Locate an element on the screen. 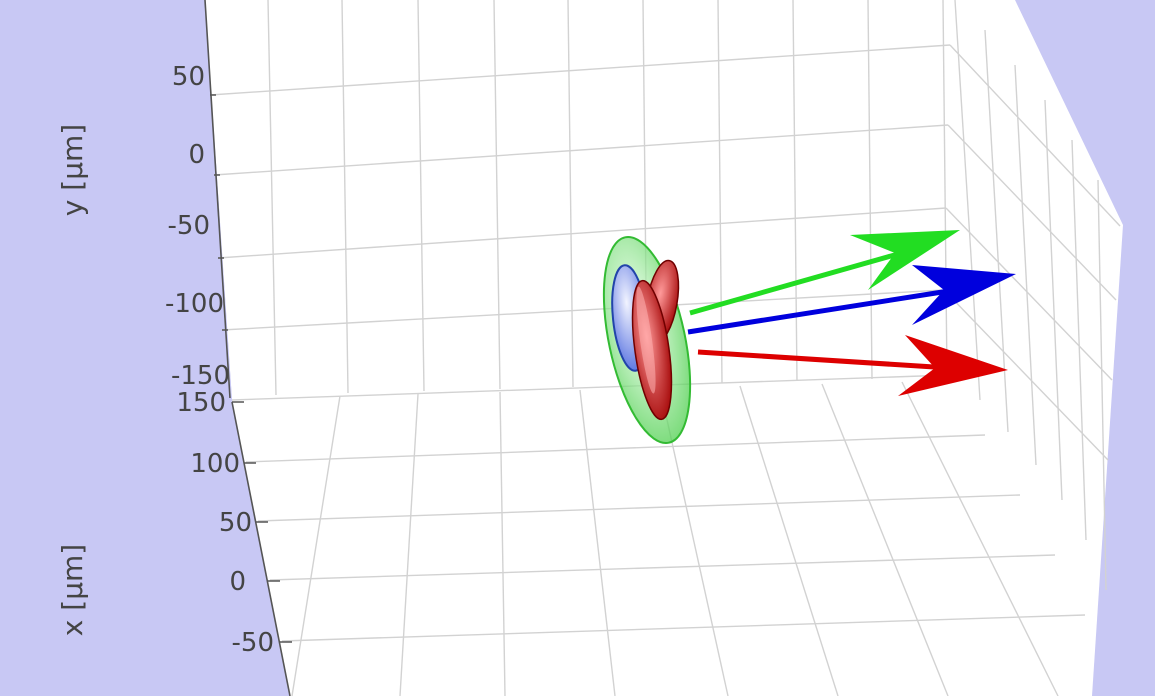  y-tick-label: -100 is located at coordinates (194, 304).